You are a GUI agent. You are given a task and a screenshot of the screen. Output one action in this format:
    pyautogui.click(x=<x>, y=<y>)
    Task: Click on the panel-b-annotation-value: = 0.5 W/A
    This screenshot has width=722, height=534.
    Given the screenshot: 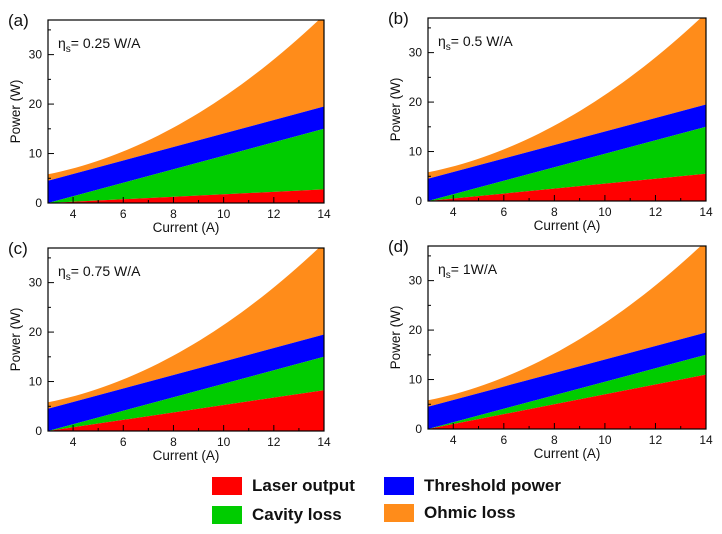 What is the action you would take?
    pyautogui.click(x=482, y=41)
    